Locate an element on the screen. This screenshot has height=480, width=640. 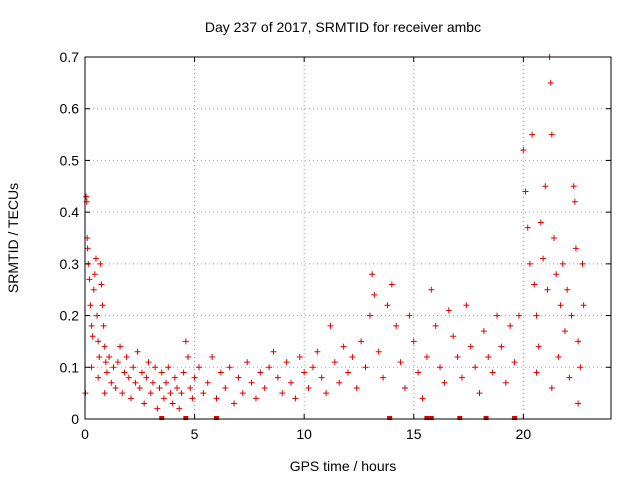
y-tick-label: 0 is located at coordinates (75, 419).